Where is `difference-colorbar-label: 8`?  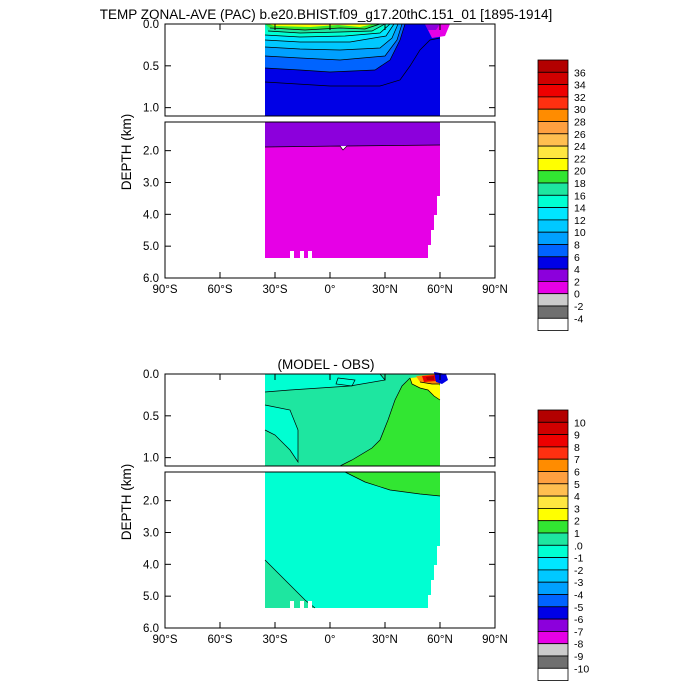
difference-colorbar-label: 8 is located at coordinates (577, 448).